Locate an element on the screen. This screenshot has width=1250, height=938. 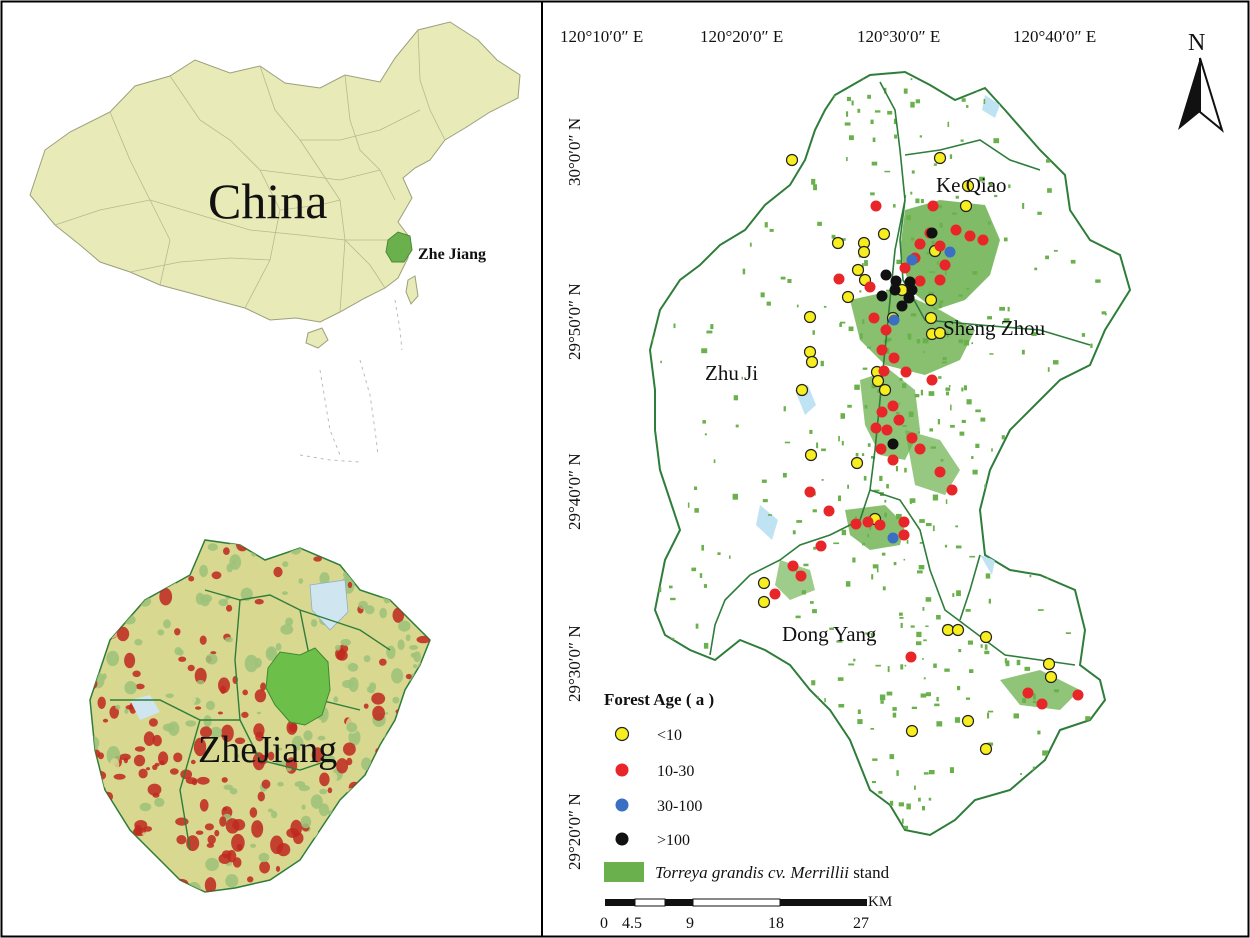
stand-cluster is located at coordinates (795, 580).